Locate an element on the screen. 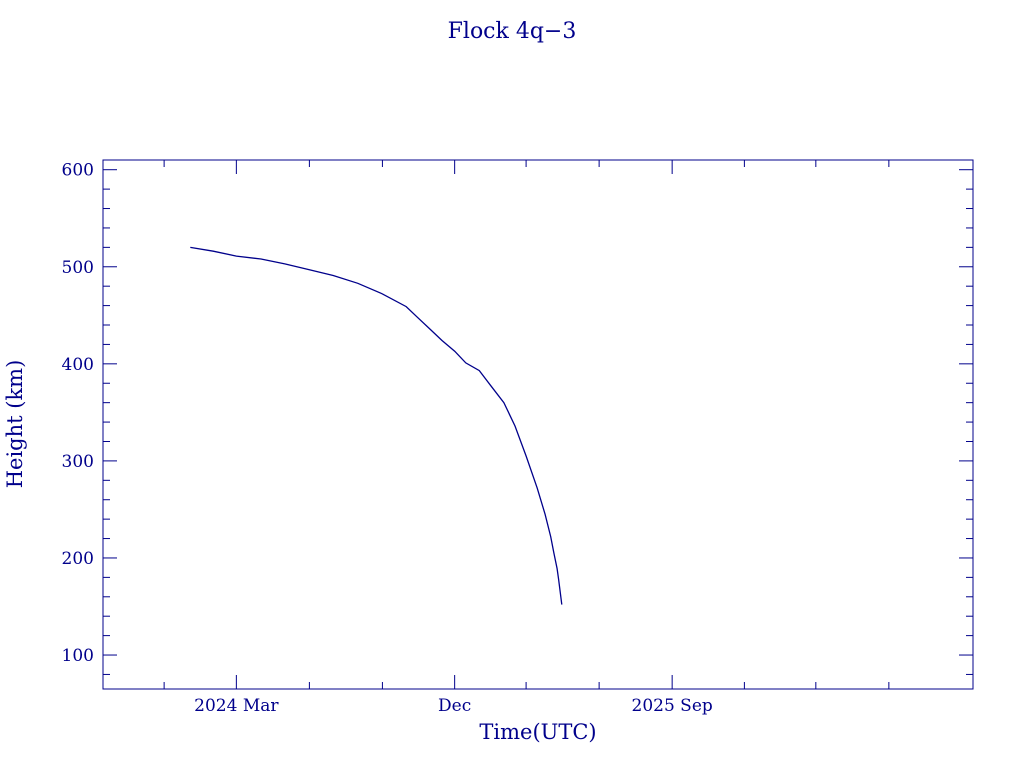  x-axis-label: Time(UTC) is located at coordinates (537, 732).